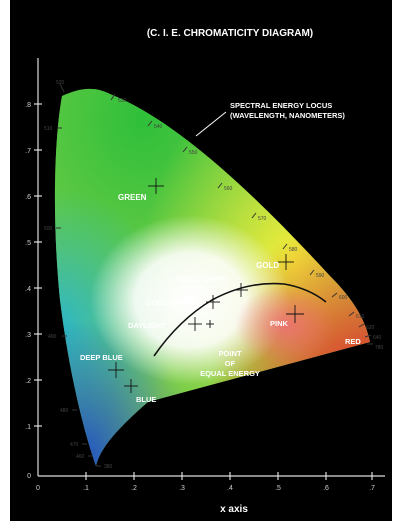  What do you see at coordinates (241, 290) in the screenshot?
I see `warm-white-marker` at bounding box center [241, 290].